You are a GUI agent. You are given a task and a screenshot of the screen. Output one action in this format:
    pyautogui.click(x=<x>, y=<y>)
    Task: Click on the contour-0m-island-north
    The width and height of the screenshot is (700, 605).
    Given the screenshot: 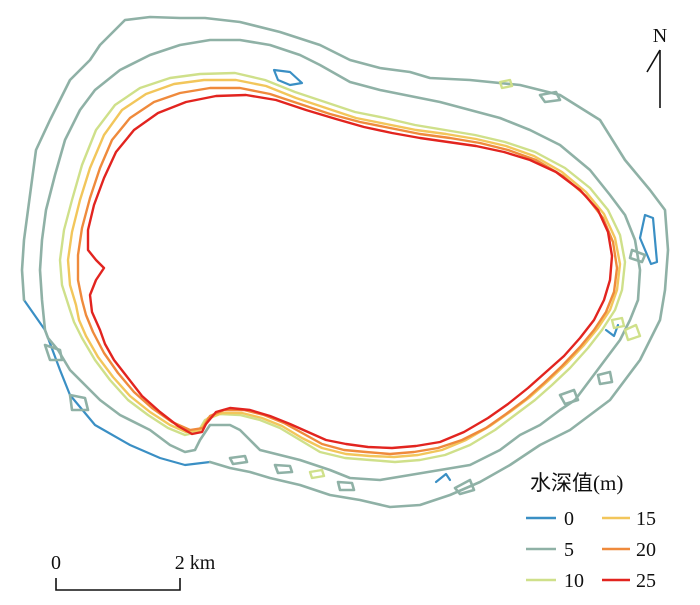 What is the action you would take?
    pyautogui.click(x=288, y=77)
    